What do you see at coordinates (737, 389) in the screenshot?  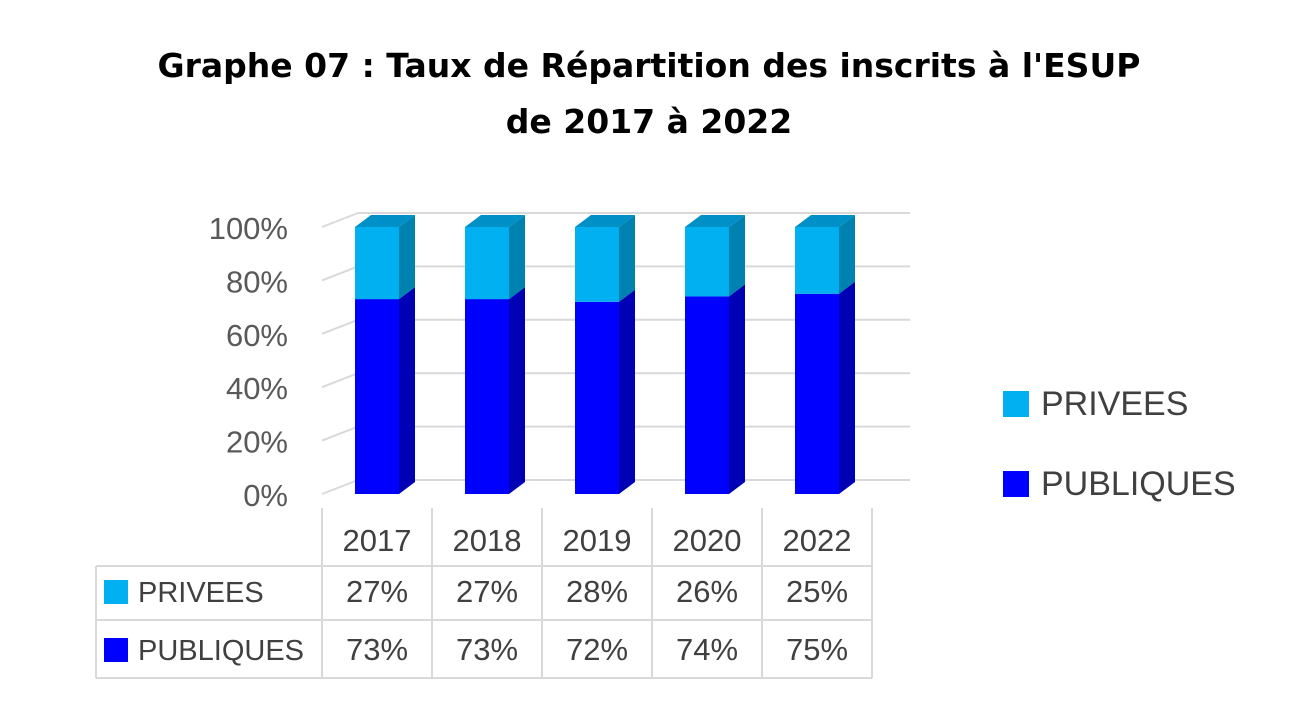 I see `bar-publiques-2020-side` at bounding box center [737, 389].